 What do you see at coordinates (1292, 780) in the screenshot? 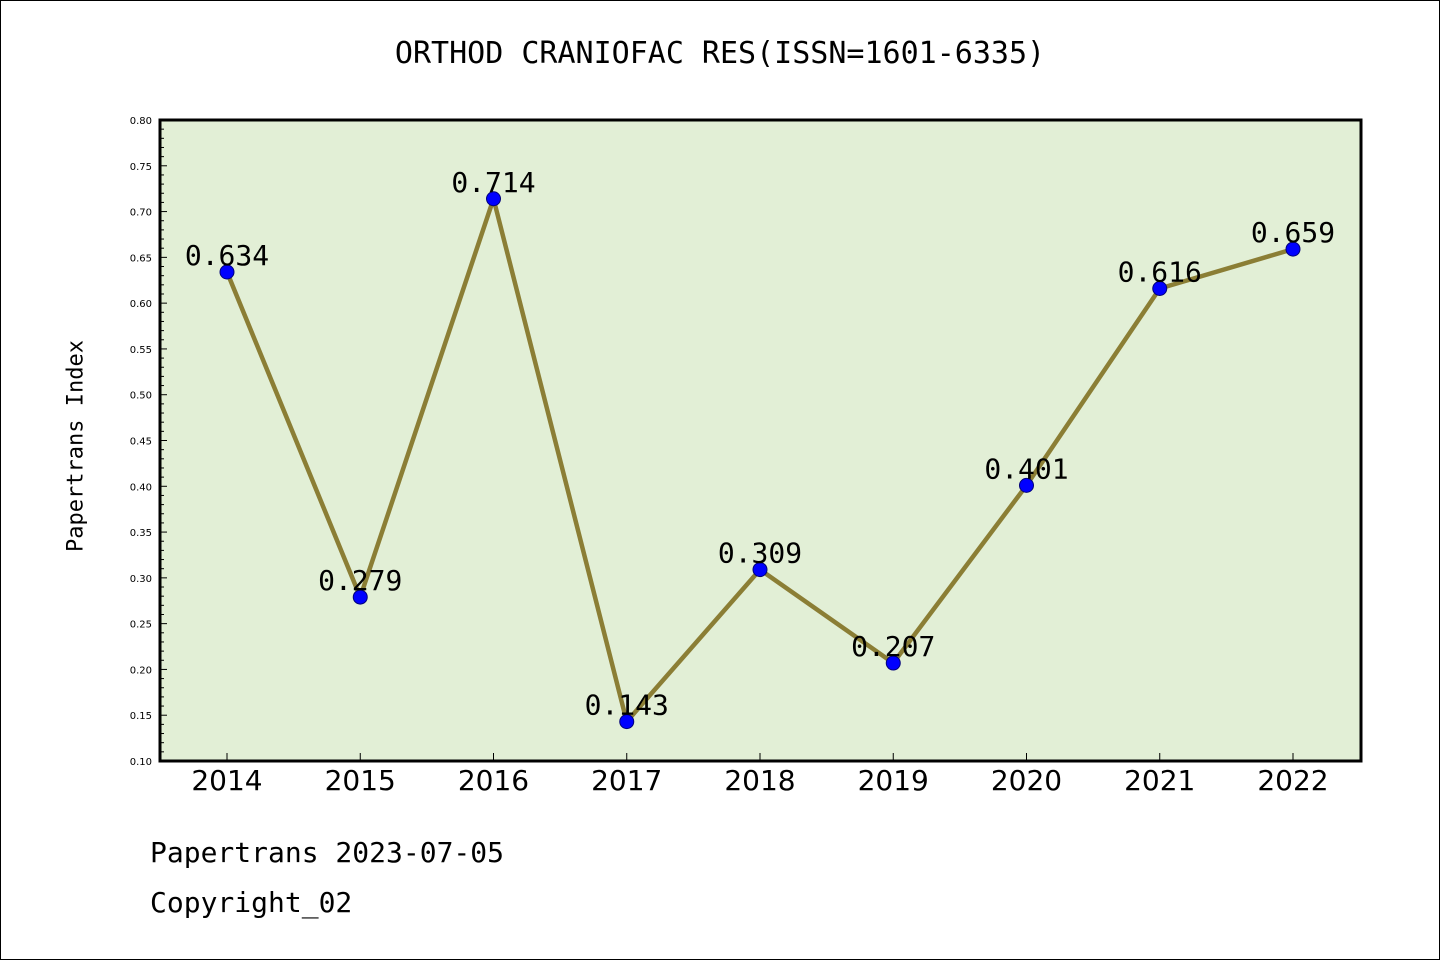
I see `x-tick-label: 2022` at bounding box center [1292, 780].